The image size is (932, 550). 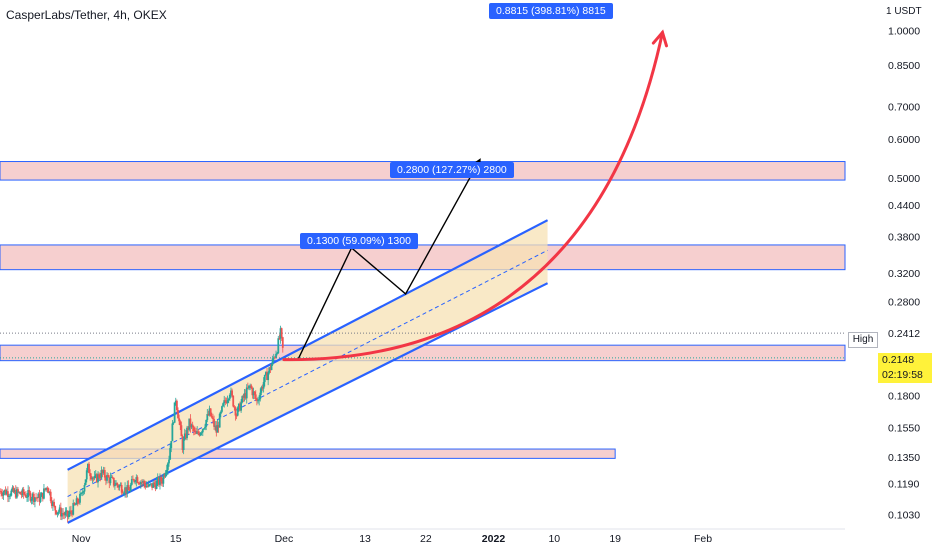 What do you see at coordinates (284, 539) in the screenshot?
I see `date-tick-label: Dec` at bounding box center [284, 539].